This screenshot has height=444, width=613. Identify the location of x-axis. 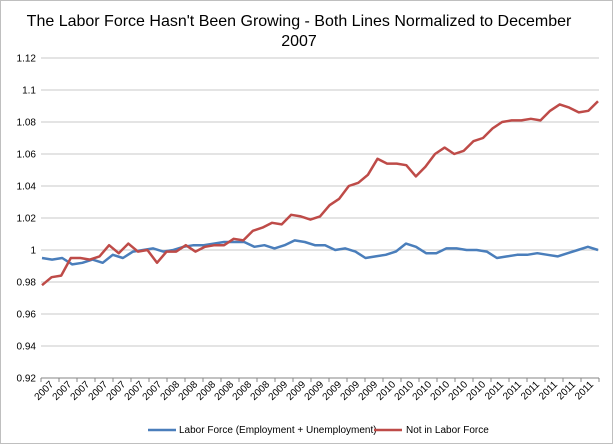
(320, 379).